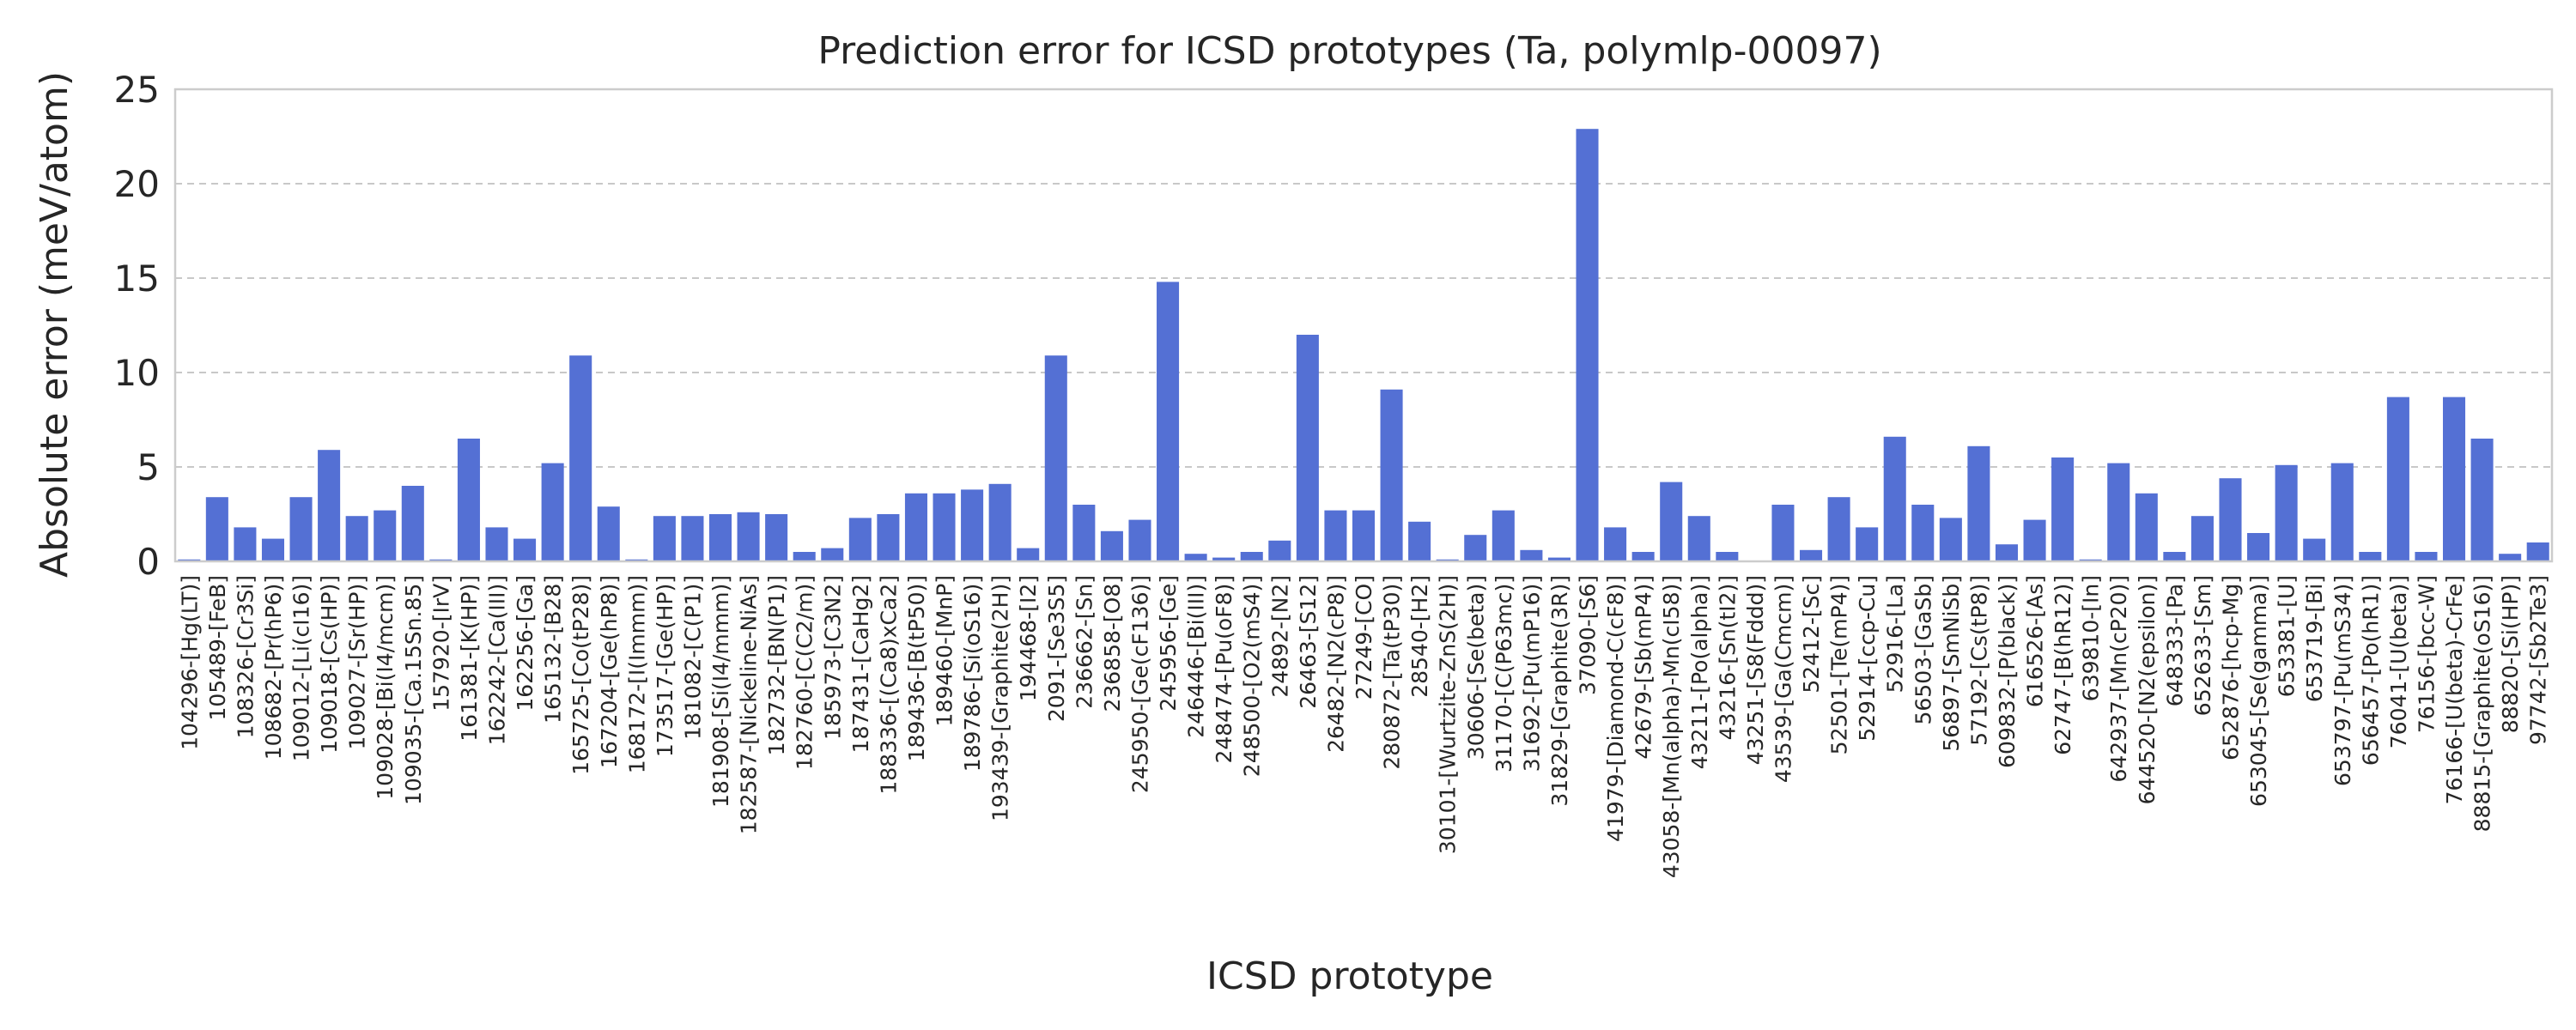 The width and height of the screenshot is (2576, 1030). What do you see at coordinates (1978, 660) in the screenshot?
I see `x-tick-label: 57192-[Cs(tP8)]` at bounding box center [1978, 660].